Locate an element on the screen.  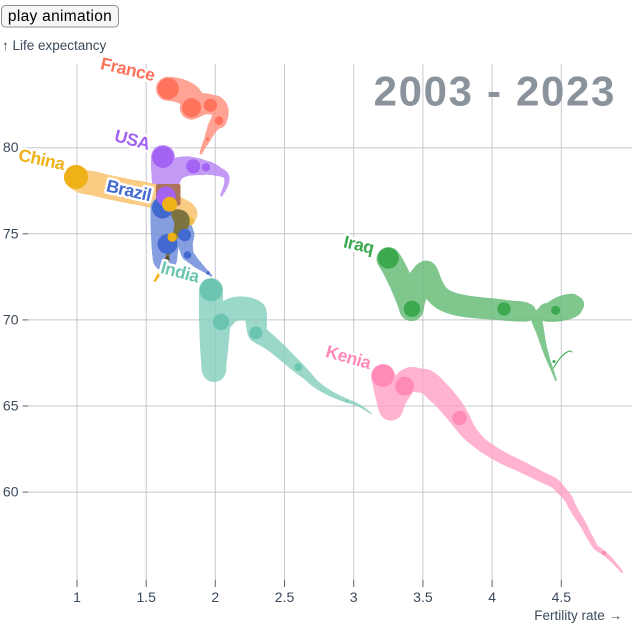
svg-text: 1 is located at coordinates (77, 597).